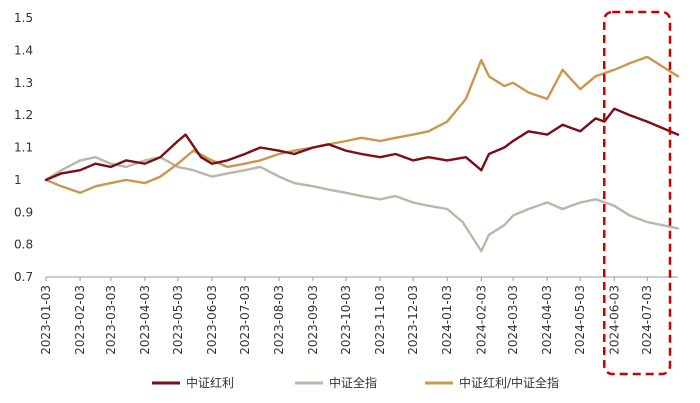  Describe the element at coordinates (346, 320) in the screenshot. I see `x-tick-label: 2023-10-03` at that location.